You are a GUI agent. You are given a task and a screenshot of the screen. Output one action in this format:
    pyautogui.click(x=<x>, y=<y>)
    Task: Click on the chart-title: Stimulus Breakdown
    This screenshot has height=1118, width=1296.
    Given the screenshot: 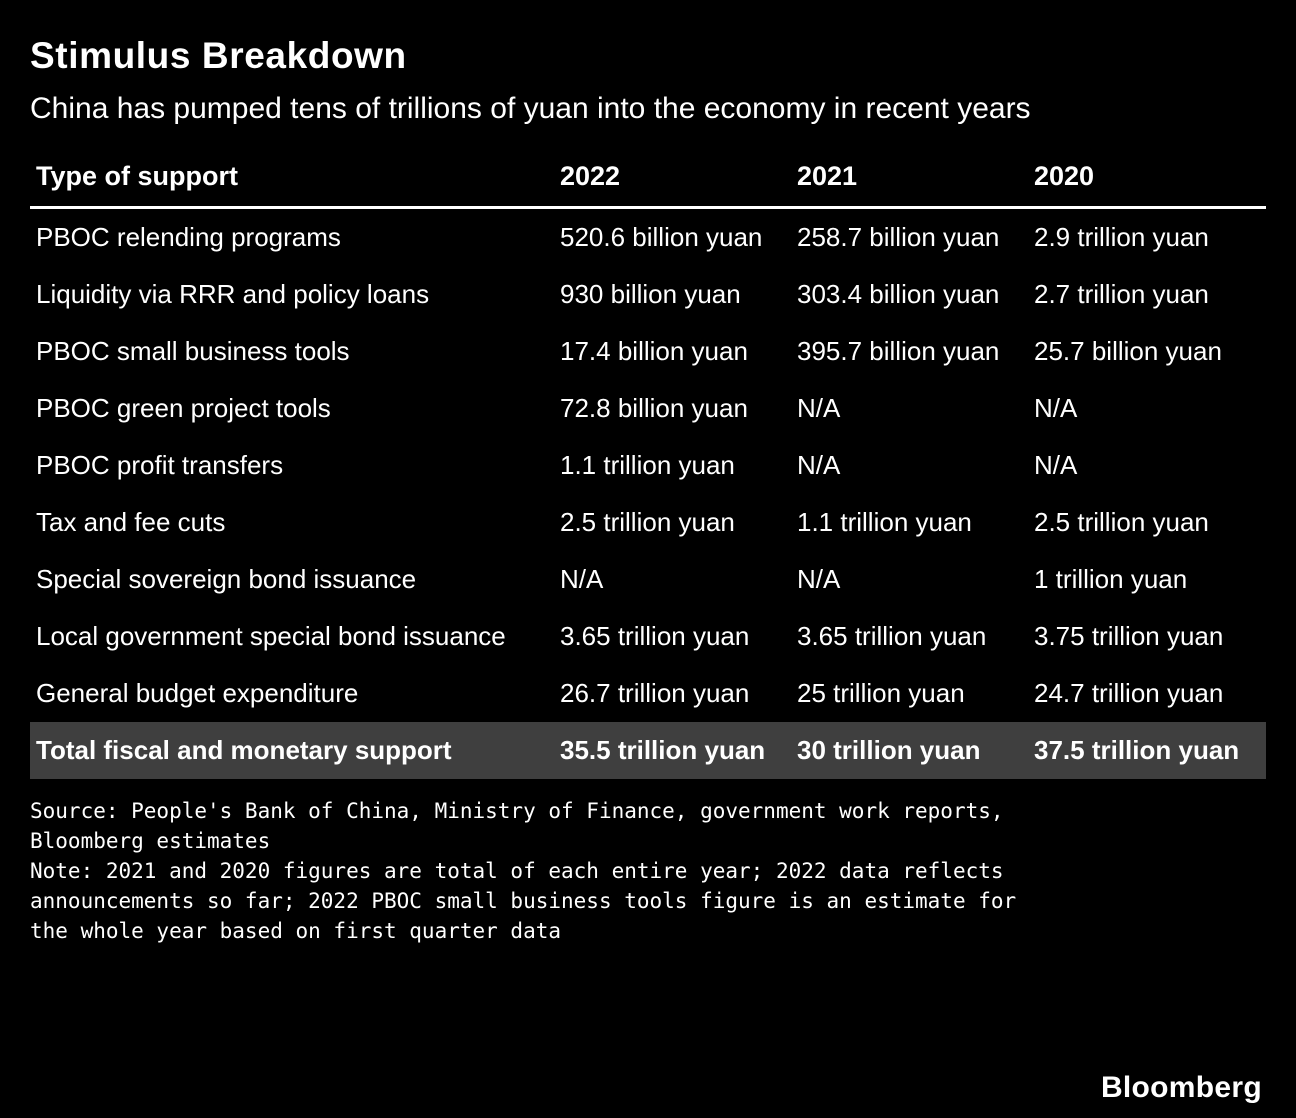 What is the action you would take?
    pyautogui.click(x=218, y=55)
    